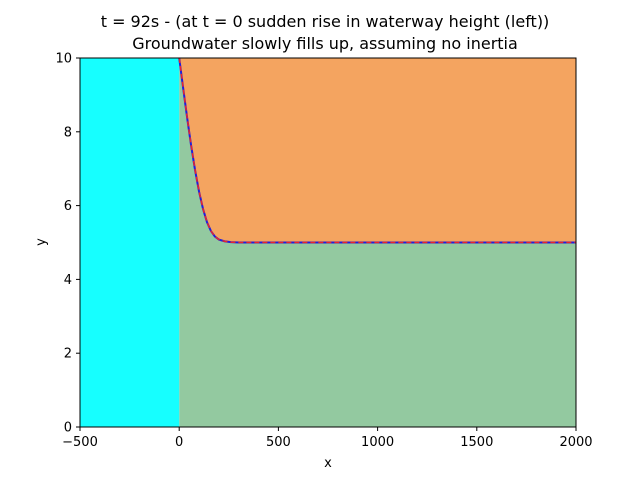  What do you see at coordinates (476, 442) in the screenshot?
I see `x-tick-label: 1500` at bounding box center [476, 442].